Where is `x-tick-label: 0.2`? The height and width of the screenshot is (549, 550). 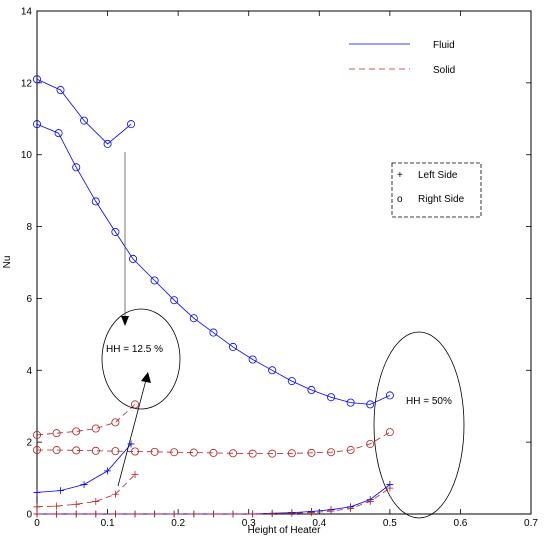 x-tick-label: 0.2 is located at coordinates (178, 523).